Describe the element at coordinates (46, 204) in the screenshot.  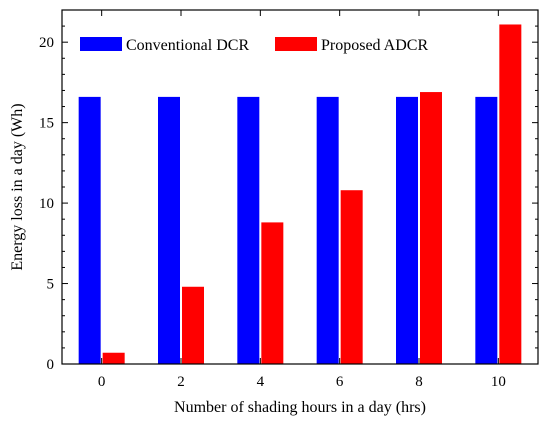
I see `y-tick-label-10: 10` at that location.